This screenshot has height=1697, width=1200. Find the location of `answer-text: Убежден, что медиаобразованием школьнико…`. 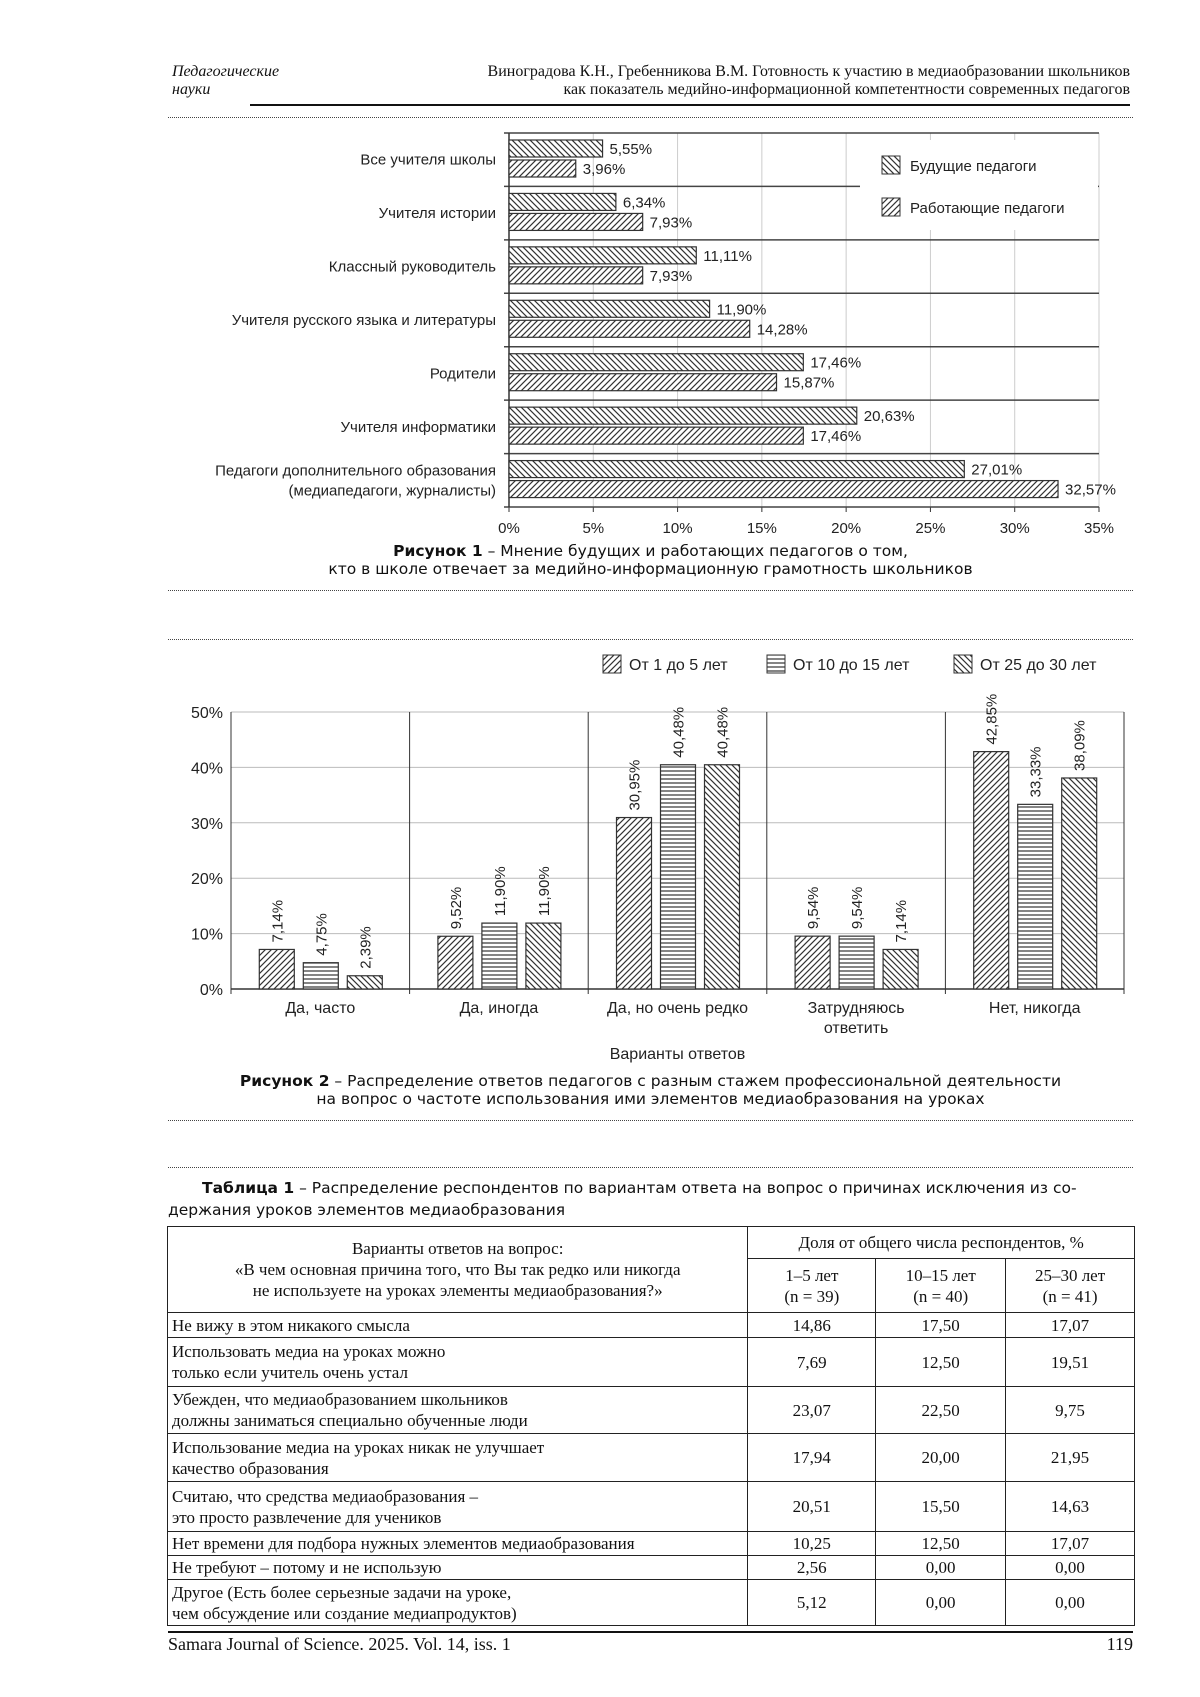

answer-text: Убежден, что медиаобразованием школьнико… is located at coordinates (340, 1399).